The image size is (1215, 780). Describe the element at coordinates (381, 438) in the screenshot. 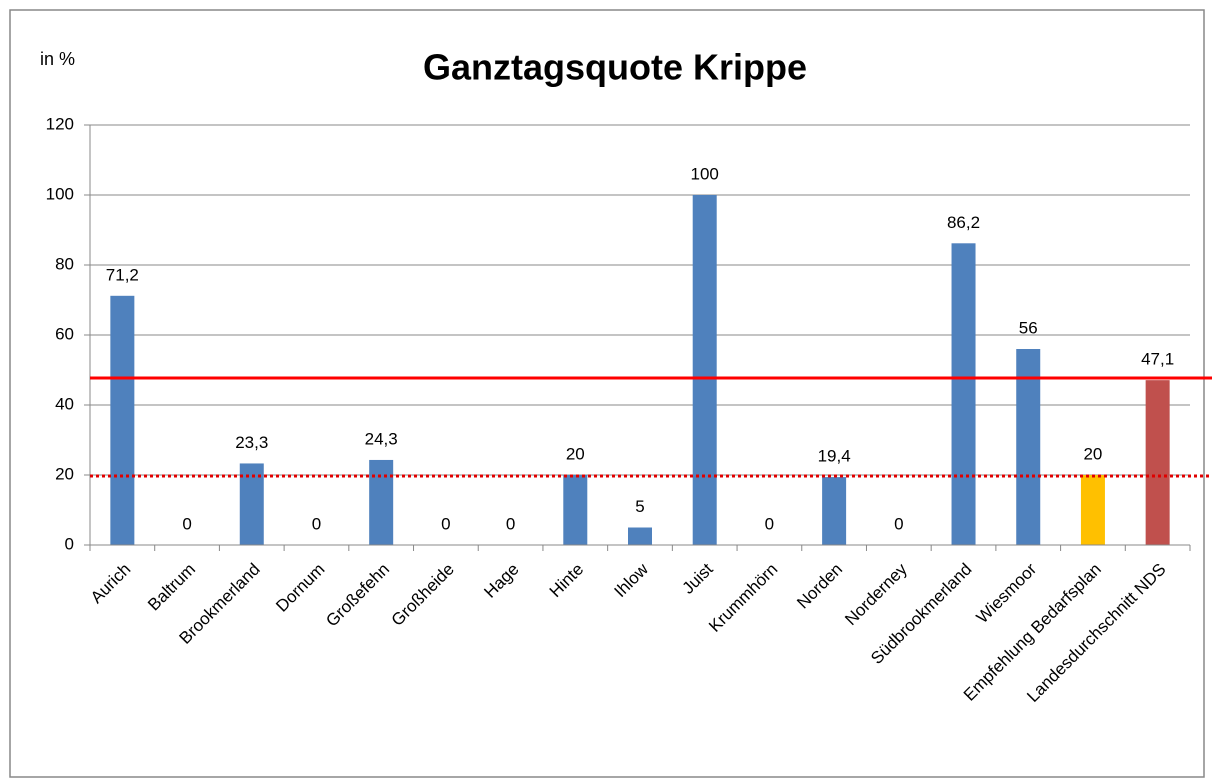

I see `data-label: 24,3` at that location.